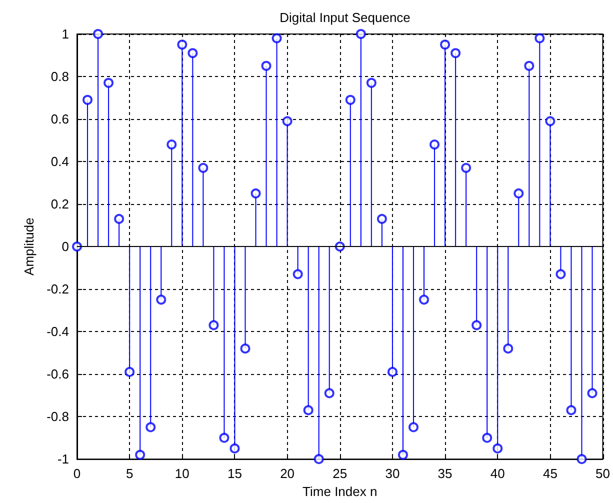  What do you see at coordinates (29, 247) in the screenshot?
I see `y-axis-title: Amplitude` at bounding box center [29, 247].